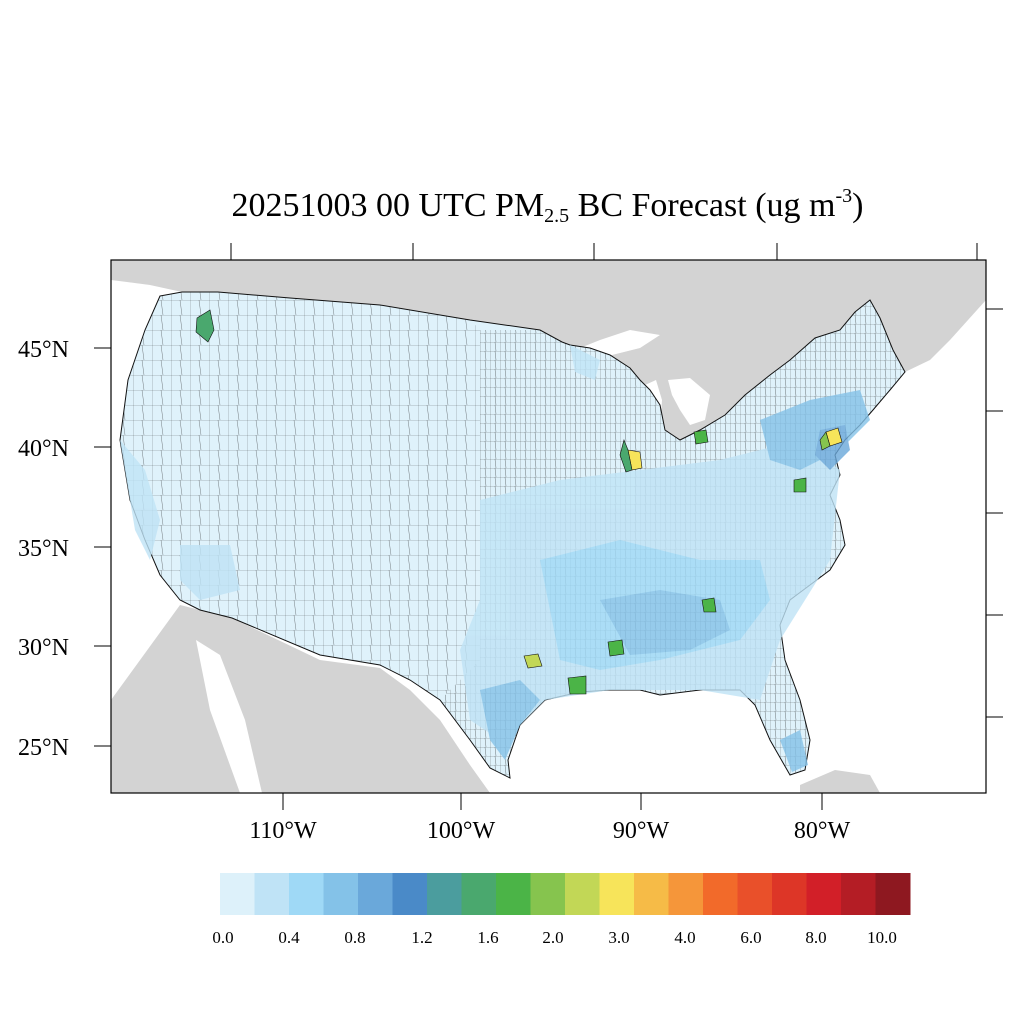  What do you see at coordinates (822, 831) in the screenshot?
I see `lon-label-80: 80°W` at bounding box center [822, 831].